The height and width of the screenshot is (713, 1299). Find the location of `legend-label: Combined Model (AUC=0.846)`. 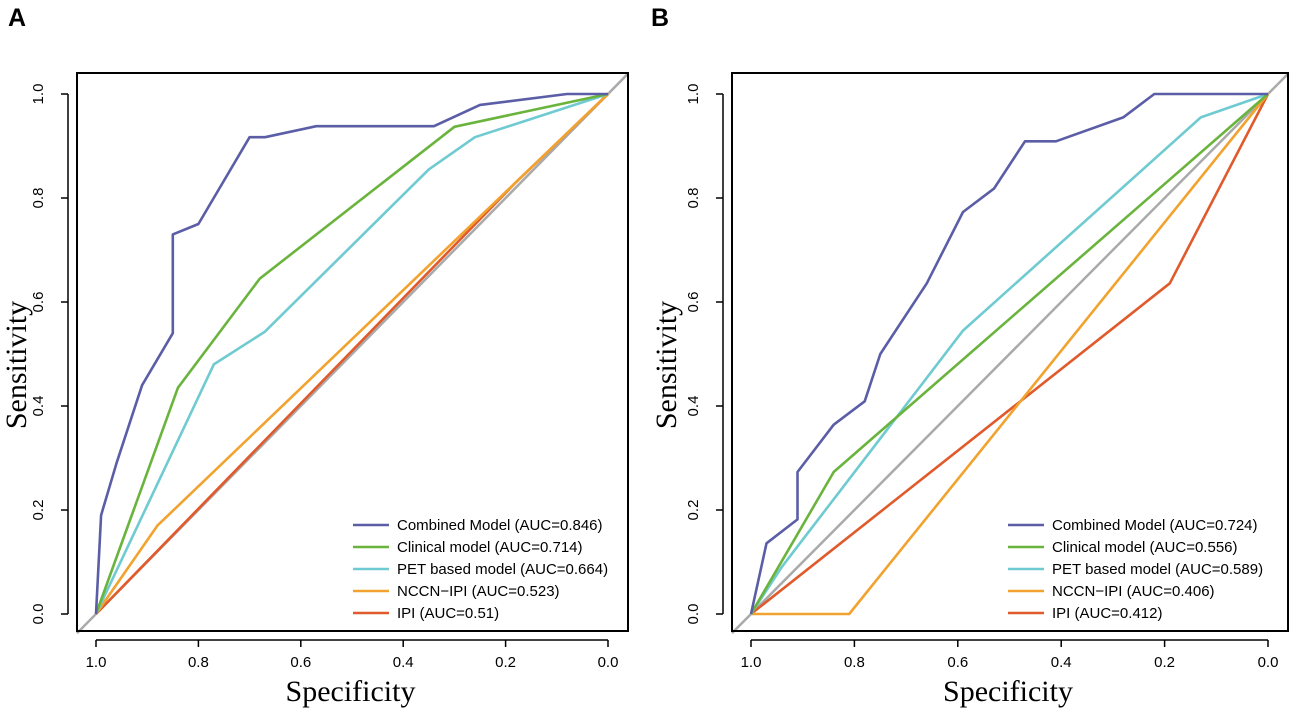

legend-label: Combined Model (AUC=0.846) is located at coordinates (500, 525).